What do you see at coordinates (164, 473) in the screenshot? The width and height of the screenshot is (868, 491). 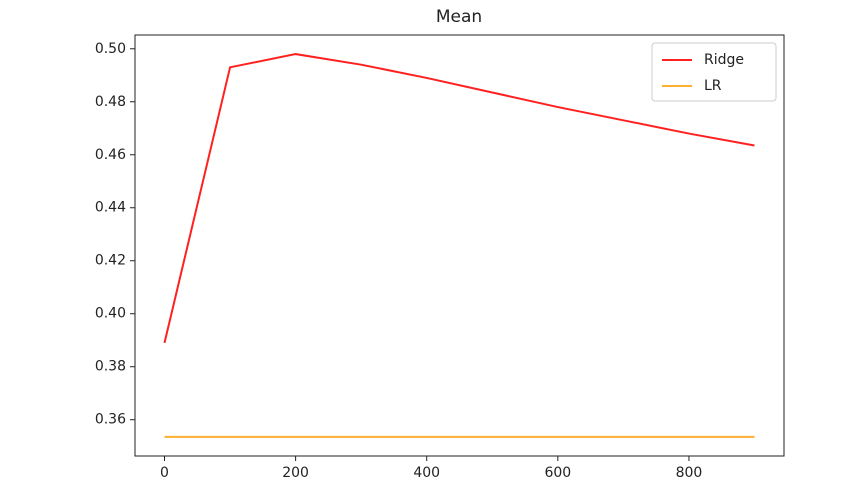 I see `x-tick-label: 0` at bounding box center [164, 473].